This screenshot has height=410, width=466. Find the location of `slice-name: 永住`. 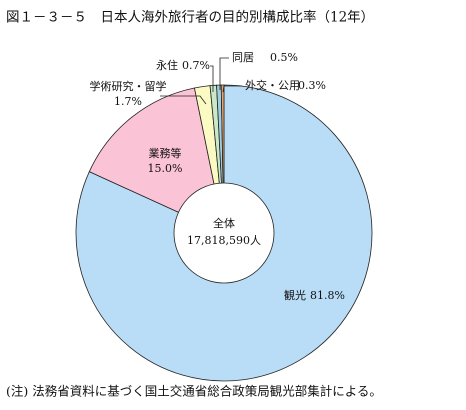

slice-name: 永住 is located at coordinates (167, 65).